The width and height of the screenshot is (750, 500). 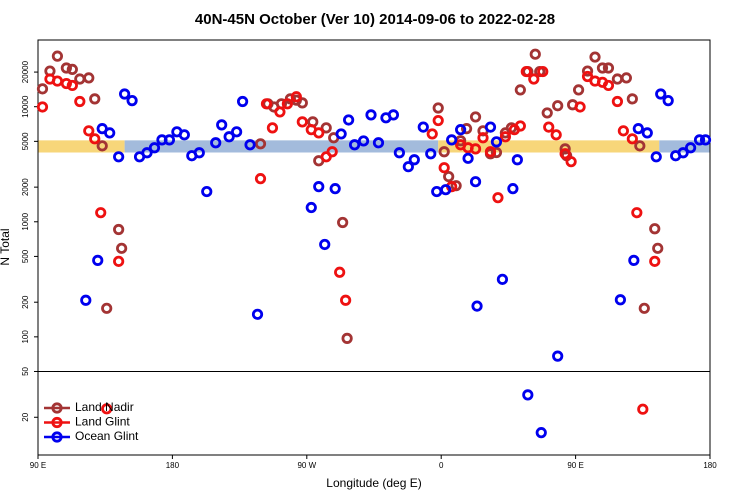 I want to click on y-tick-label: 1000, so click(x=25, y=221).